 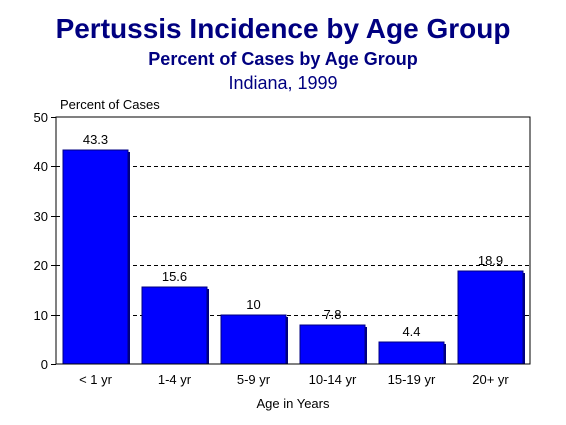 What do you see at coordinates (175, 379) in the screenshot?
I see `x-tick-label: 1-4 yr` at bounding box center [175, 379].